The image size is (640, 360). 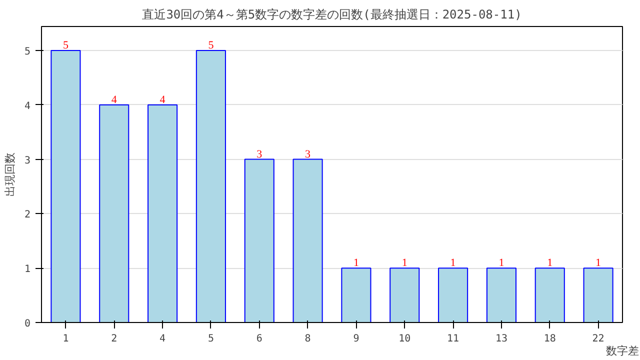 What do you see at coordinates (501, 339) in the screenshot?
I see `x-tick-label: 13` at bounding box center [501, 339].